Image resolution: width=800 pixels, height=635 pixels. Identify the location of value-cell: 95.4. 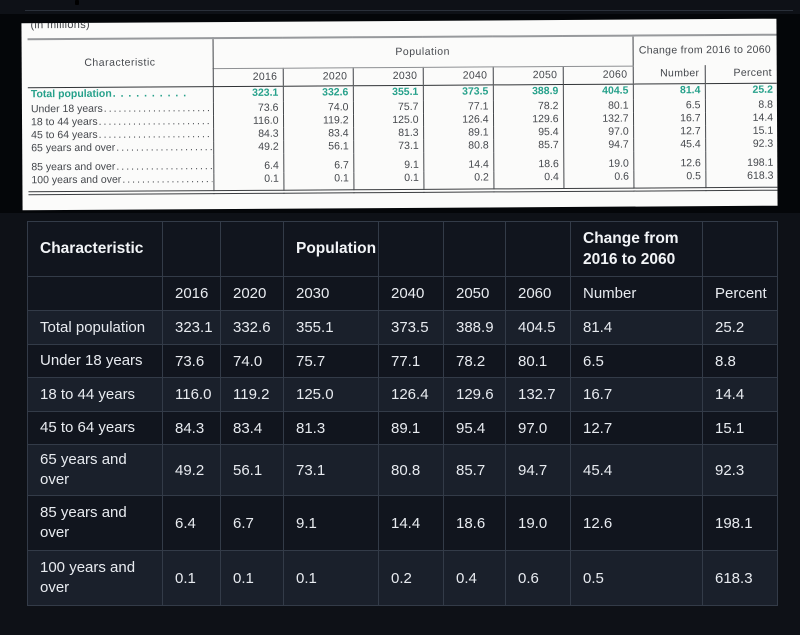
(528, 132).